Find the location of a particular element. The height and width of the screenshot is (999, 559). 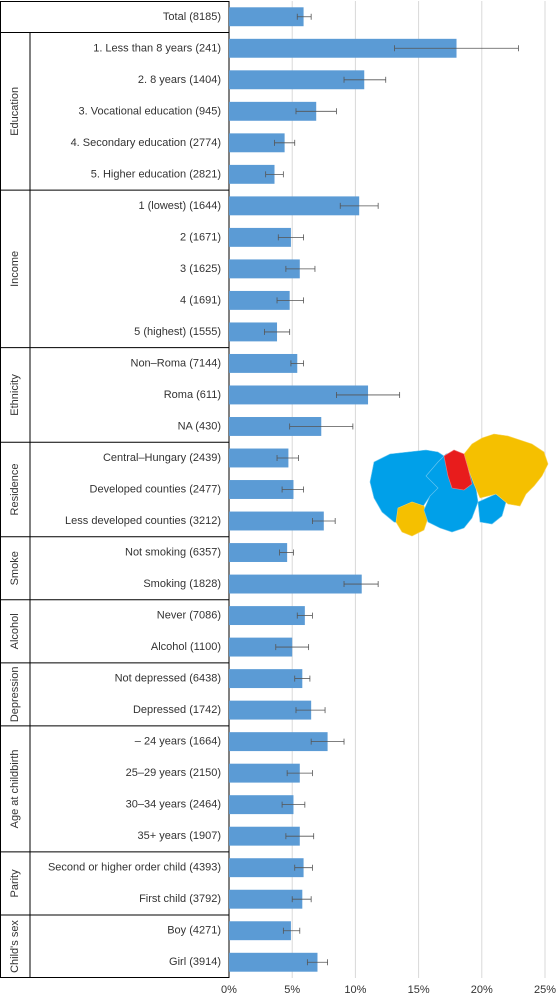

x-axis-ticks: 0% 5% 10% 15% 20% 25% is located at coordinates (388, 990).